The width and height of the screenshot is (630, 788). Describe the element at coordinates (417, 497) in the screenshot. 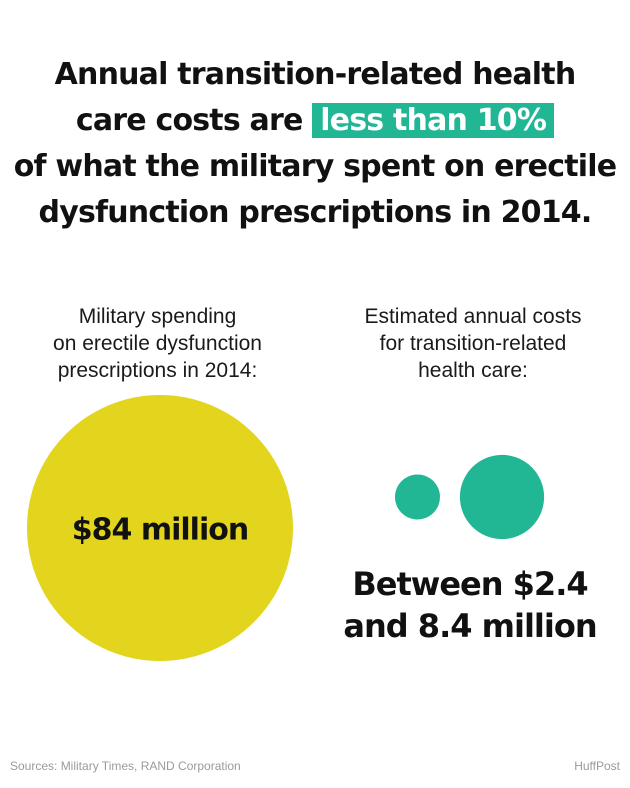

I see `bubble-2-4-million` at that location.